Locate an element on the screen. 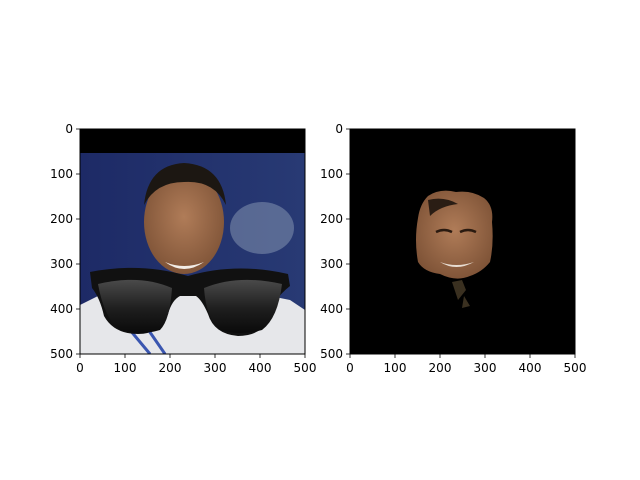  left-y-tick-label: 200 is located at coordinates (61, 219).